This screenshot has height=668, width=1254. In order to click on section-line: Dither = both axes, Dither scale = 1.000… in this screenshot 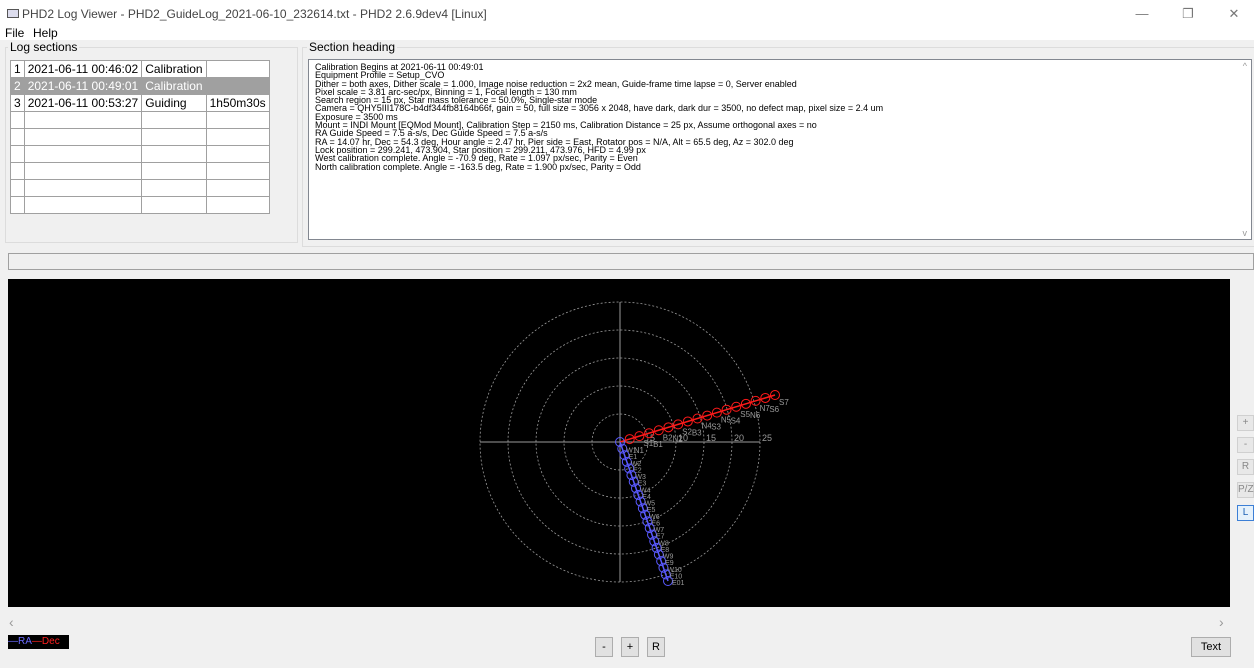, I will do `click(556, 83)`.